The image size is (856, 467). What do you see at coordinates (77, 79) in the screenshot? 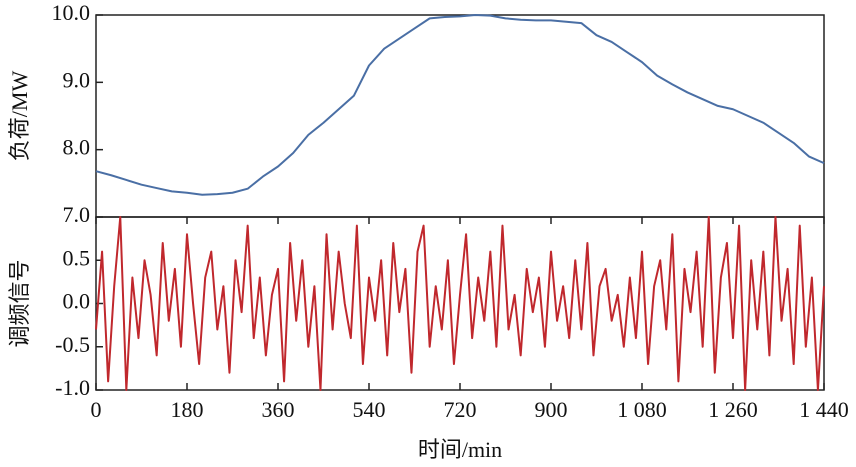
I see `y-tick-label: 9.0` at bounding box center [77, 79].